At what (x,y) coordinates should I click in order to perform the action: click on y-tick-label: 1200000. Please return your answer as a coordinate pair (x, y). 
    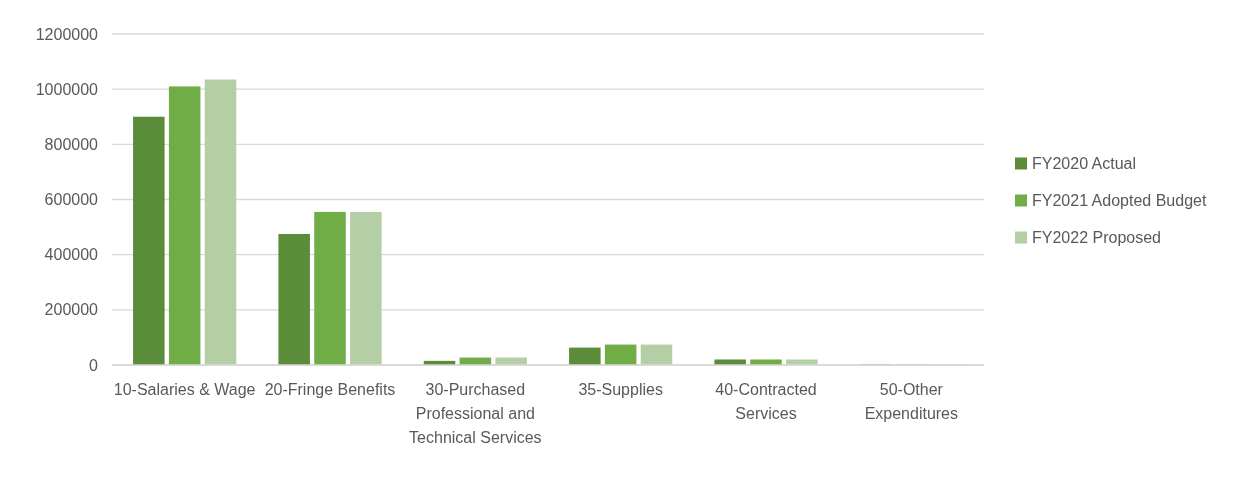
    Looking at the image, I should click on (67, 34).